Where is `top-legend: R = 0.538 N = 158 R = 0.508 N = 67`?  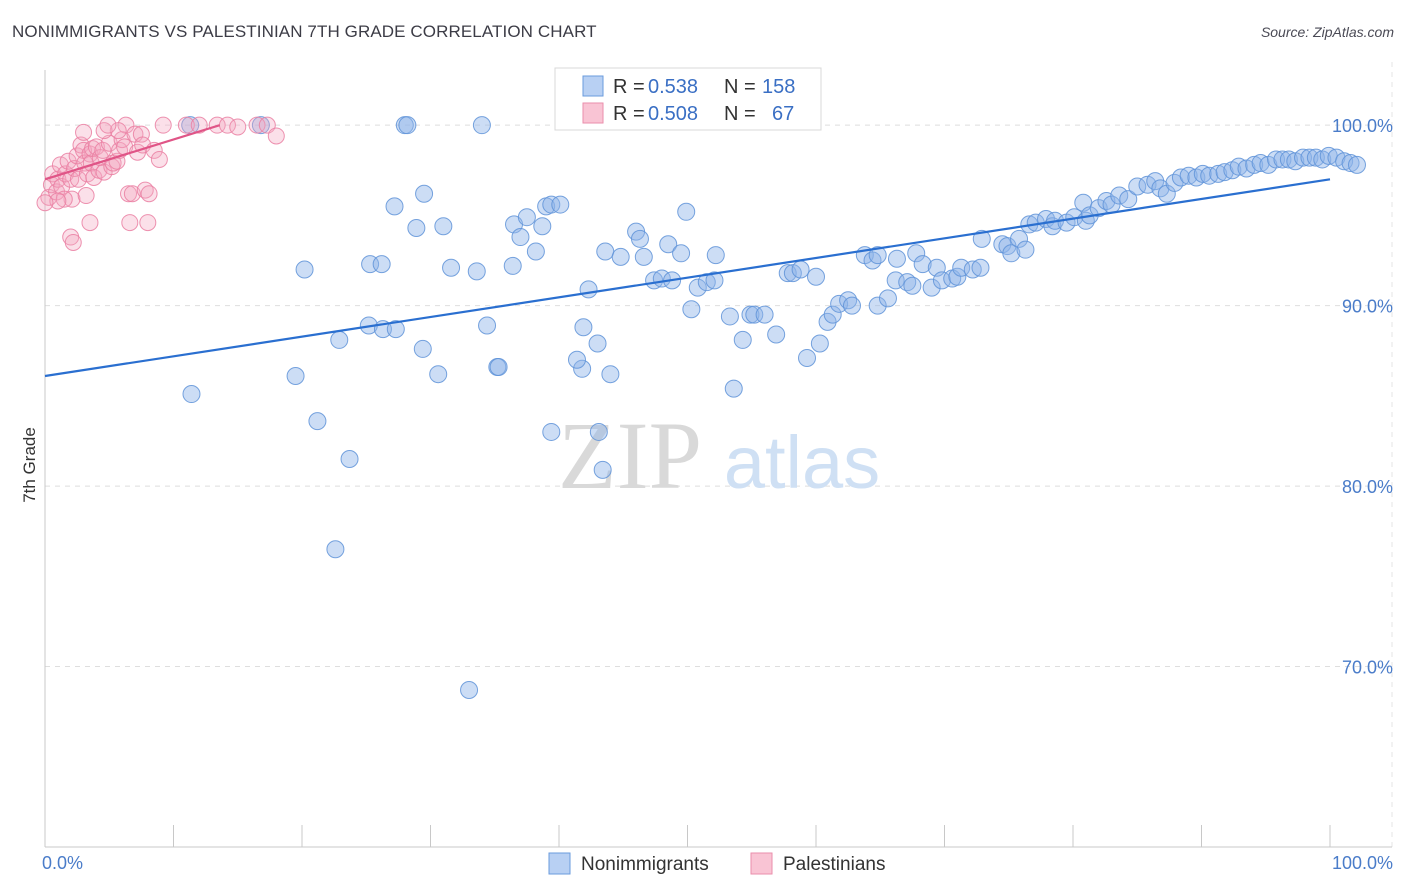
top-legend: R = 0.538 N = 158 R = 0.508 N = 67 is located at coordinates (688, 99).